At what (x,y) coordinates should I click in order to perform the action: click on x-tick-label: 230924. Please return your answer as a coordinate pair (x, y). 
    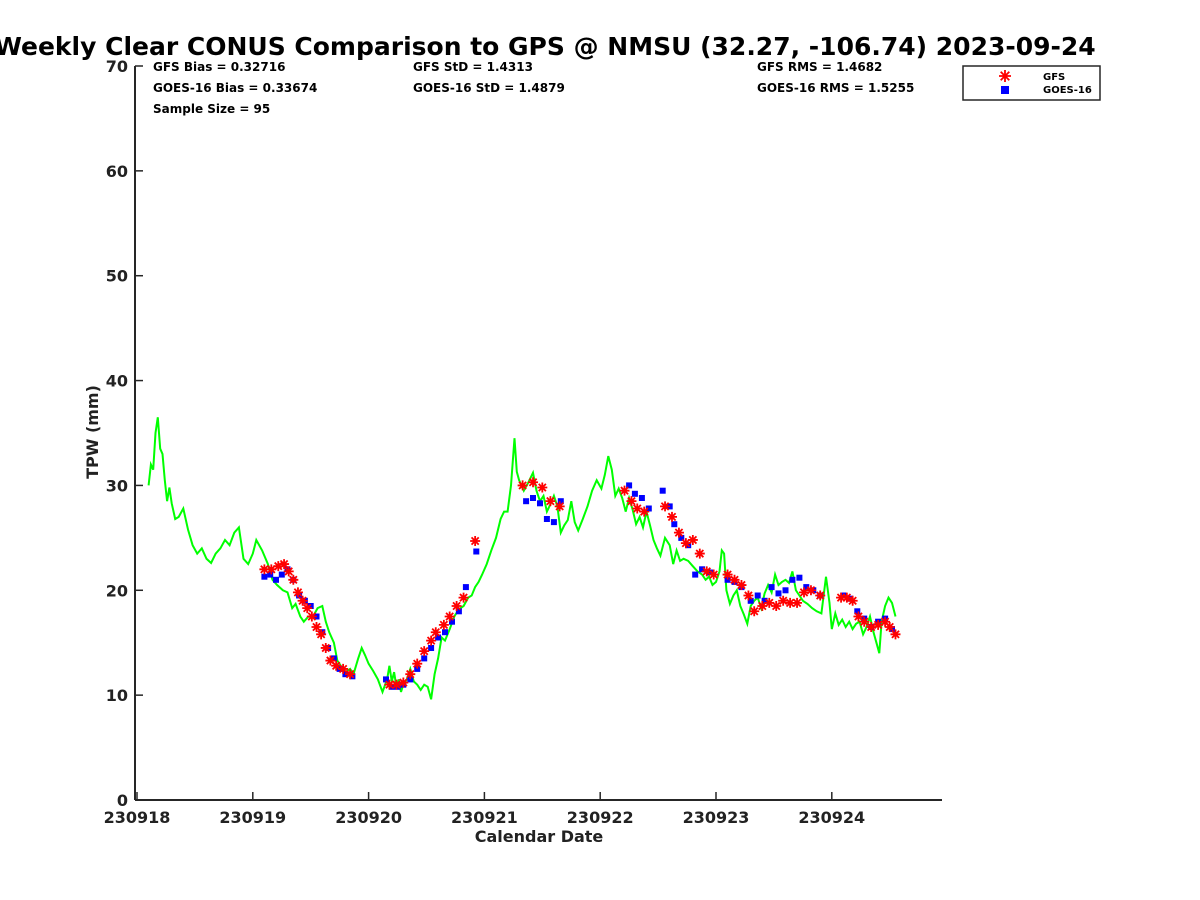
    Looking at the image, I should click on (831, 817).